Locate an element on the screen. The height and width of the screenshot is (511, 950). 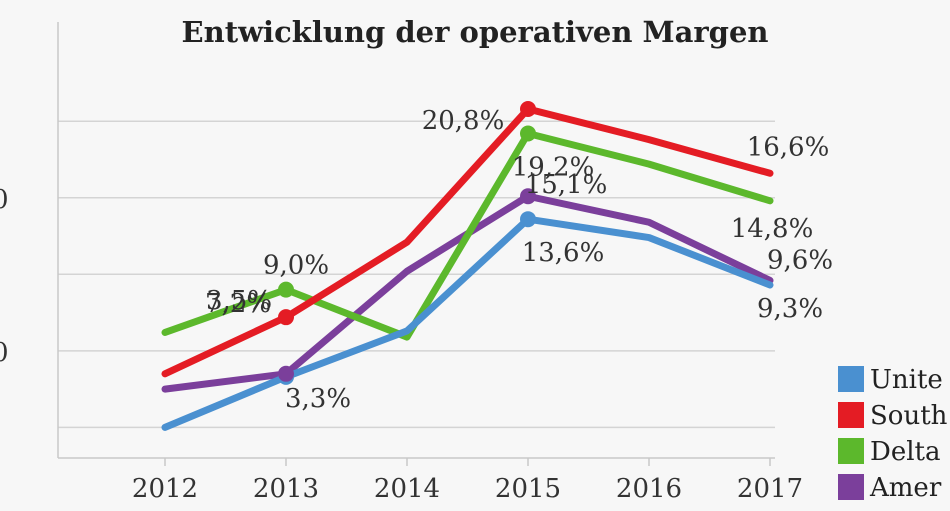
x-tick-label-2015: 2015 is located at coordinates (528, 489).